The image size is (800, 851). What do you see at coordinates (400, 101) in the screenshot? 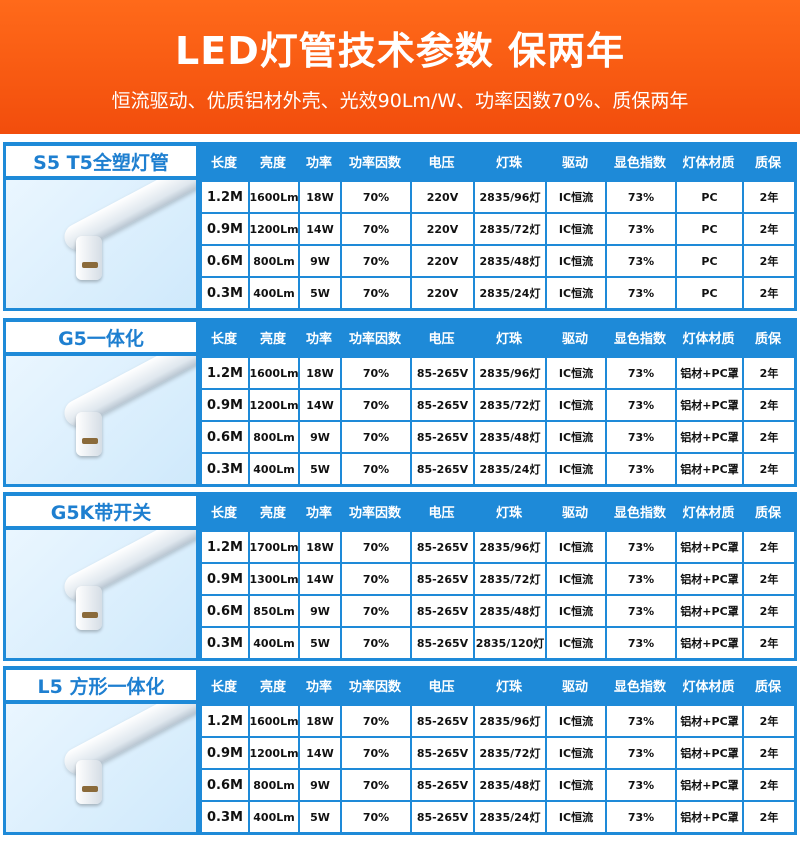
I see `subtitle: 恒流驱动、优质铝材外壳、光效90Lm/W、功率因数70%、质保两年` at bounding box center [400, 101].